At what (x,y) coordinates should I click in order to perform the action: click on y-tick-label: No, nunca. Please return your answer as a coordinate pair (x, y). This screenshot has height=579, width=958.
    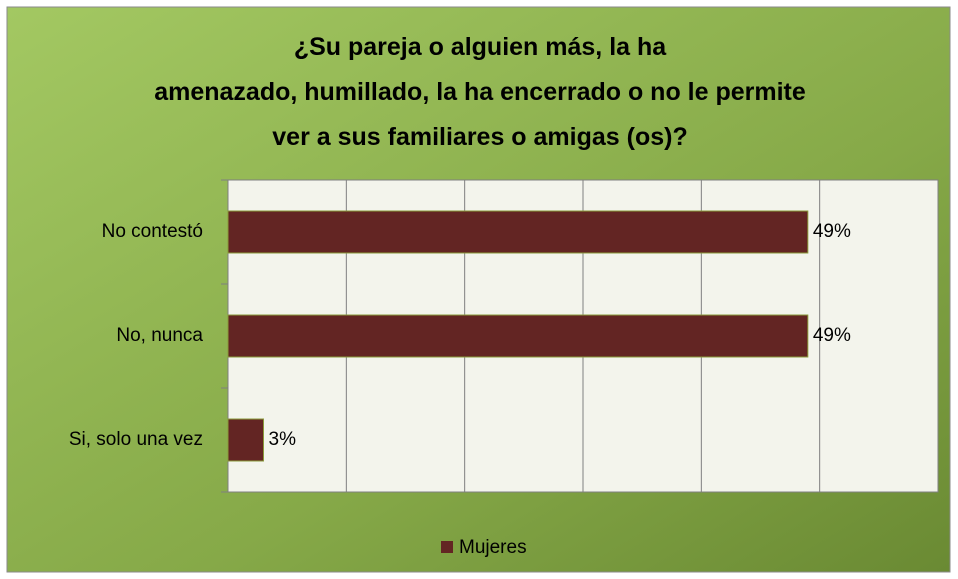
    Looking at the image, I should click on (159, 335).